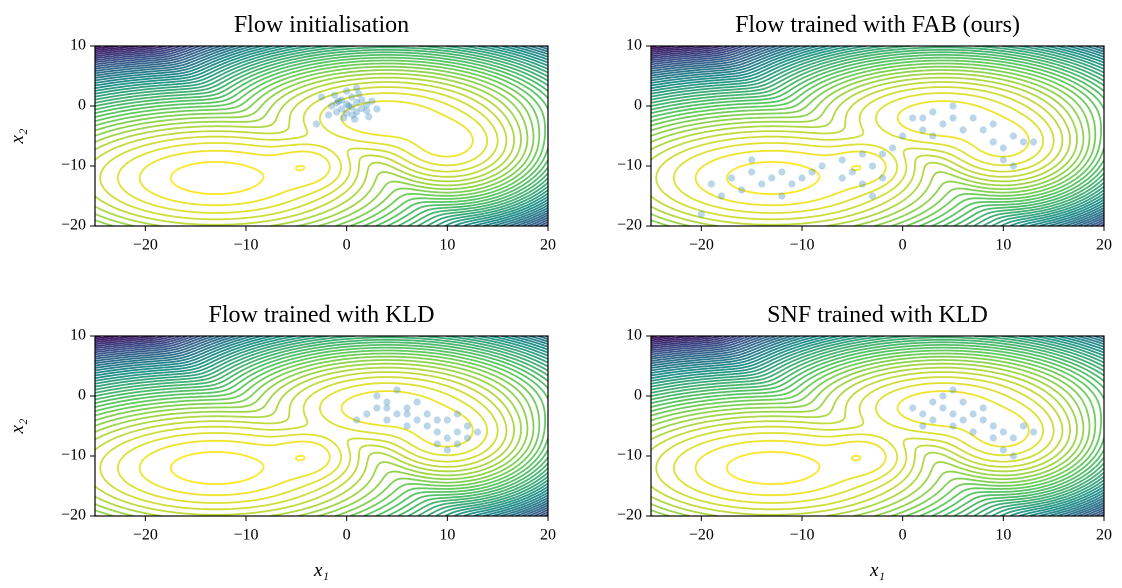 The image size is (1122, 588). Describe the element at coordinates (1003, 535) in the screenshot. I see `x-tick-label: 10` at that location.